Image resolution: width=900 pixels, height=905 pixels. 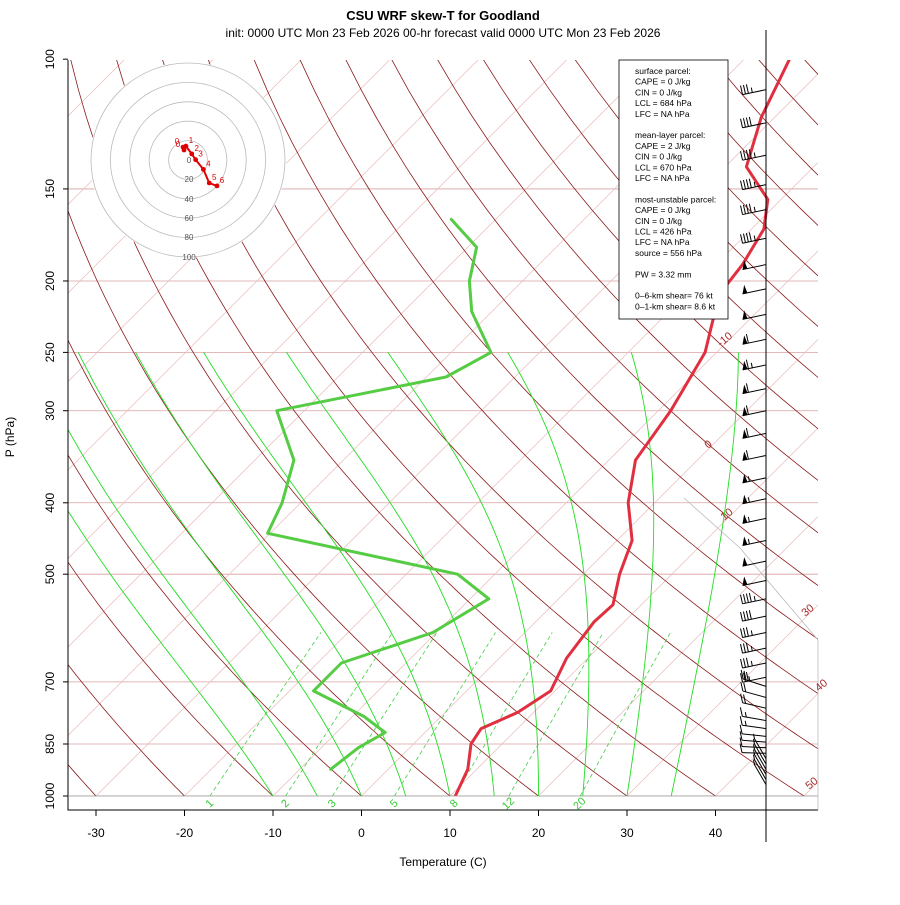 What do you see at coordinates (191, 140) in the screenshot?
I see `hodograph-point-label: 1` at bounding box center [191, 140].